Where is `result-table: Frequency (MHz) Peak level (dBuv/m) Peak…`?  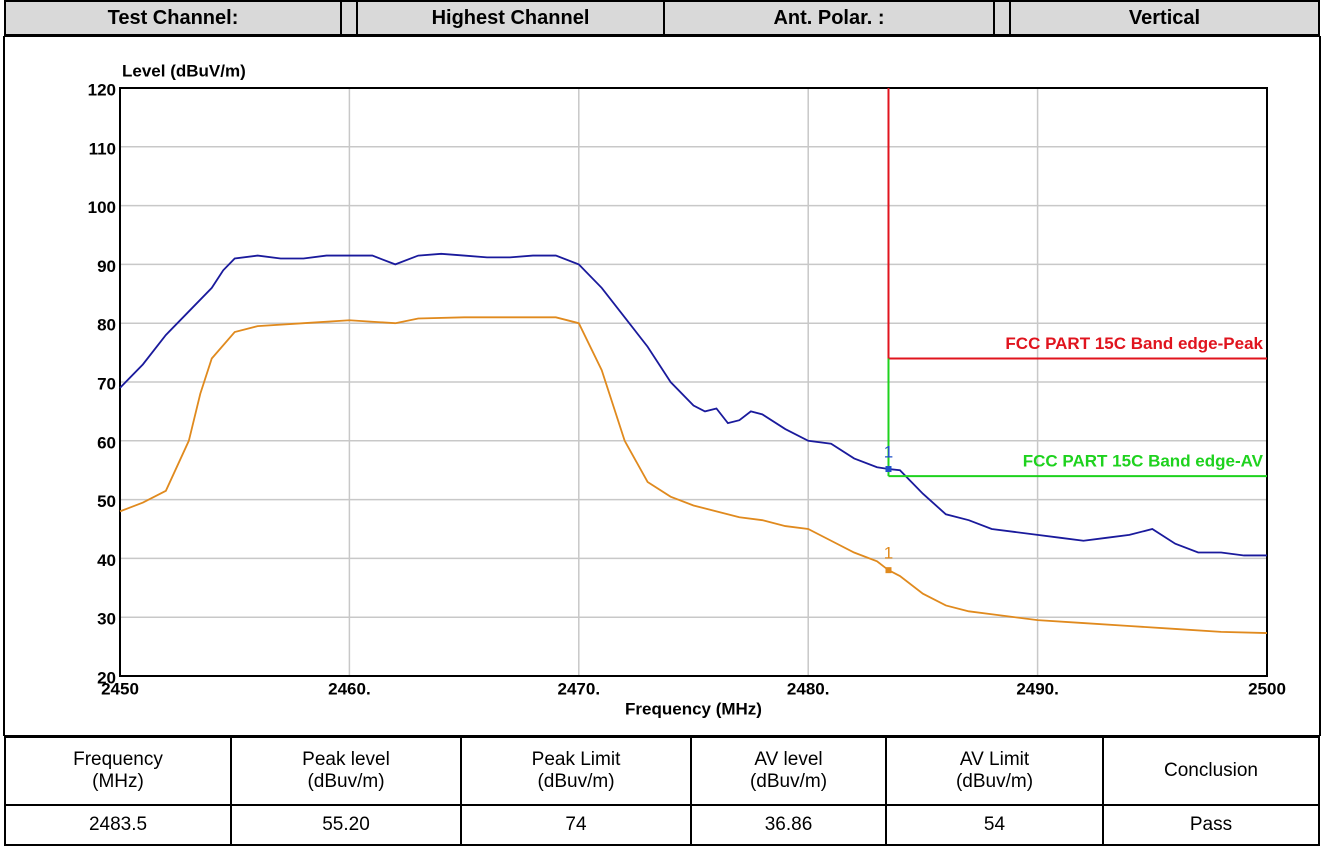 result-table: Frequency (MHz) Peak level (dBuv/m) Peak… is located at coordinates (662, 791).